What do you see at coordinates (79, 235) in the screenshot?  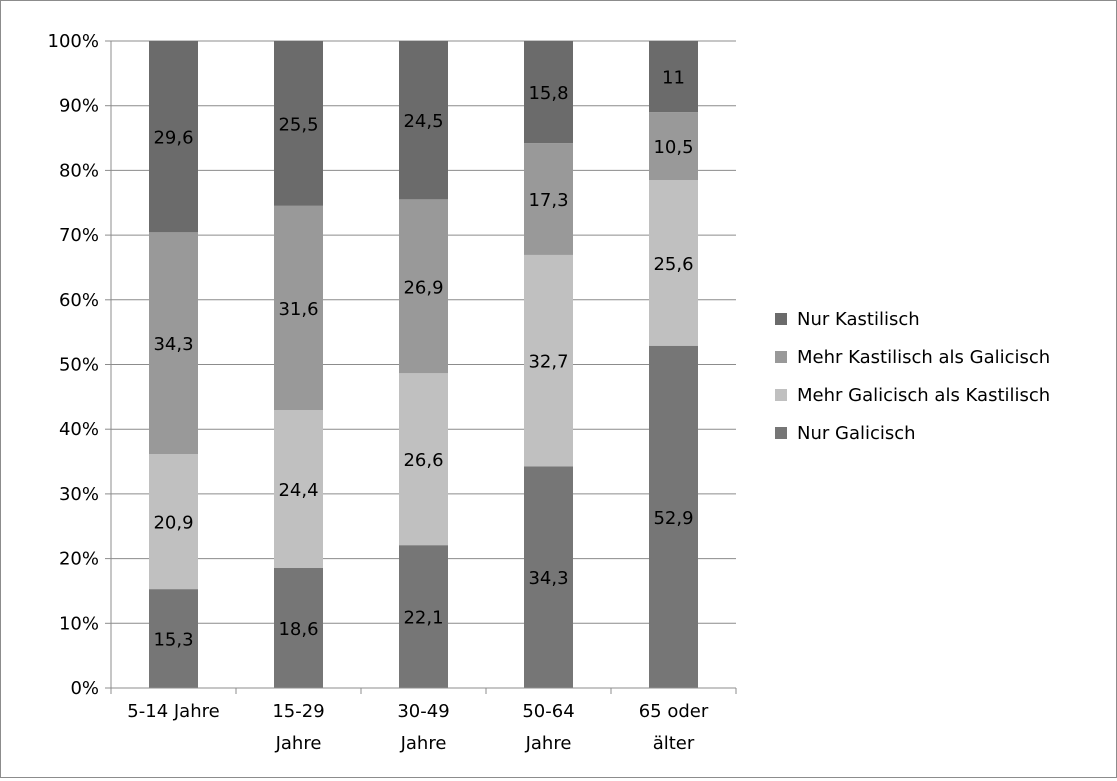 I see `y-tick-label: 70%` at bounding box center [79, 235].